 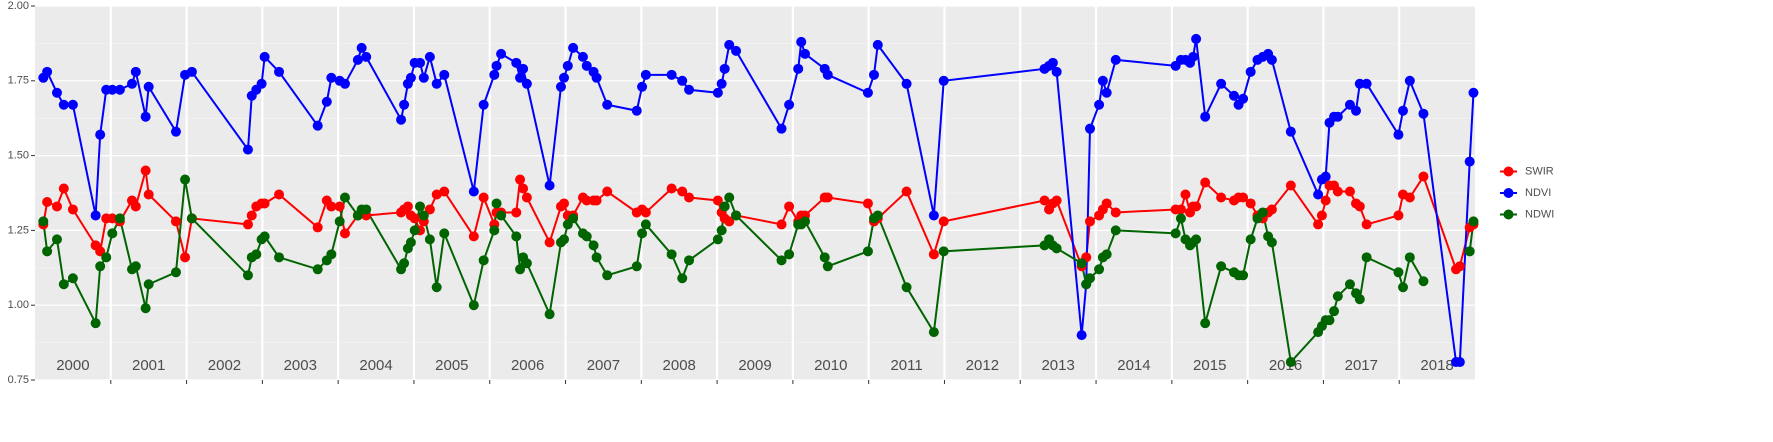 What do you see at coordinates (982, 365) in the screenshot?
I see `year-label: 2012` at bounding box center [982, 365].